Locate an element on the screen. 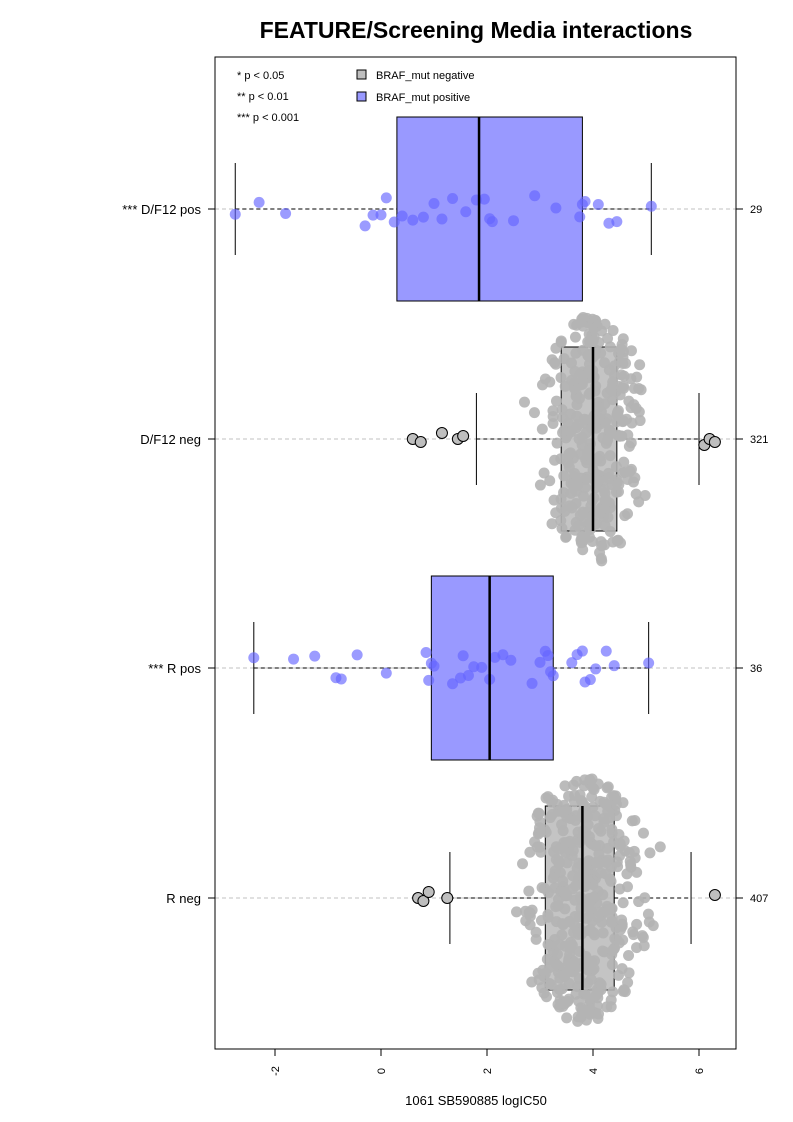  x-axis-label: 1061 SB590885 logIC50 is located at coordinates (476, 1100).